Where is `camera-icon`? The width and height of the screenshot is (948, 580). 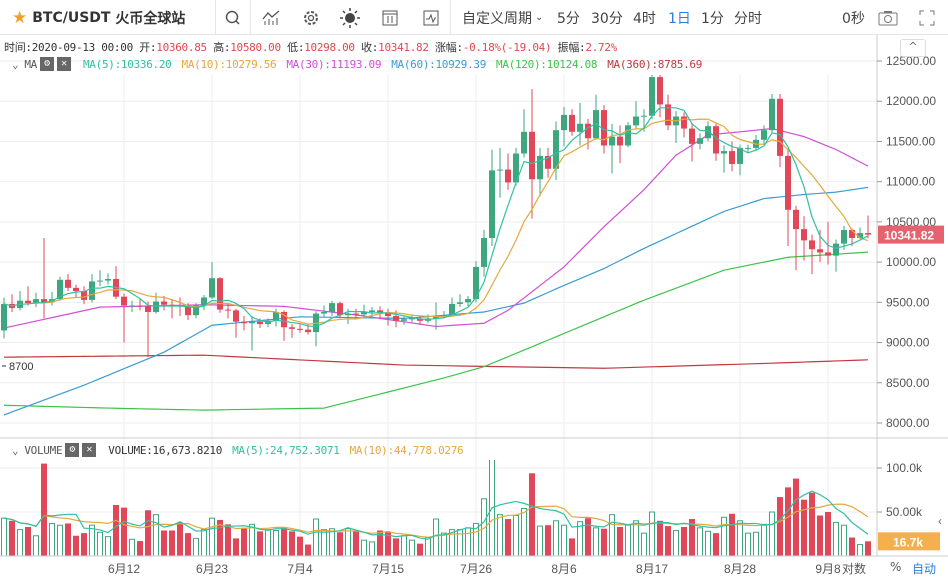 camera-icon is located at coordinates (888, 17).